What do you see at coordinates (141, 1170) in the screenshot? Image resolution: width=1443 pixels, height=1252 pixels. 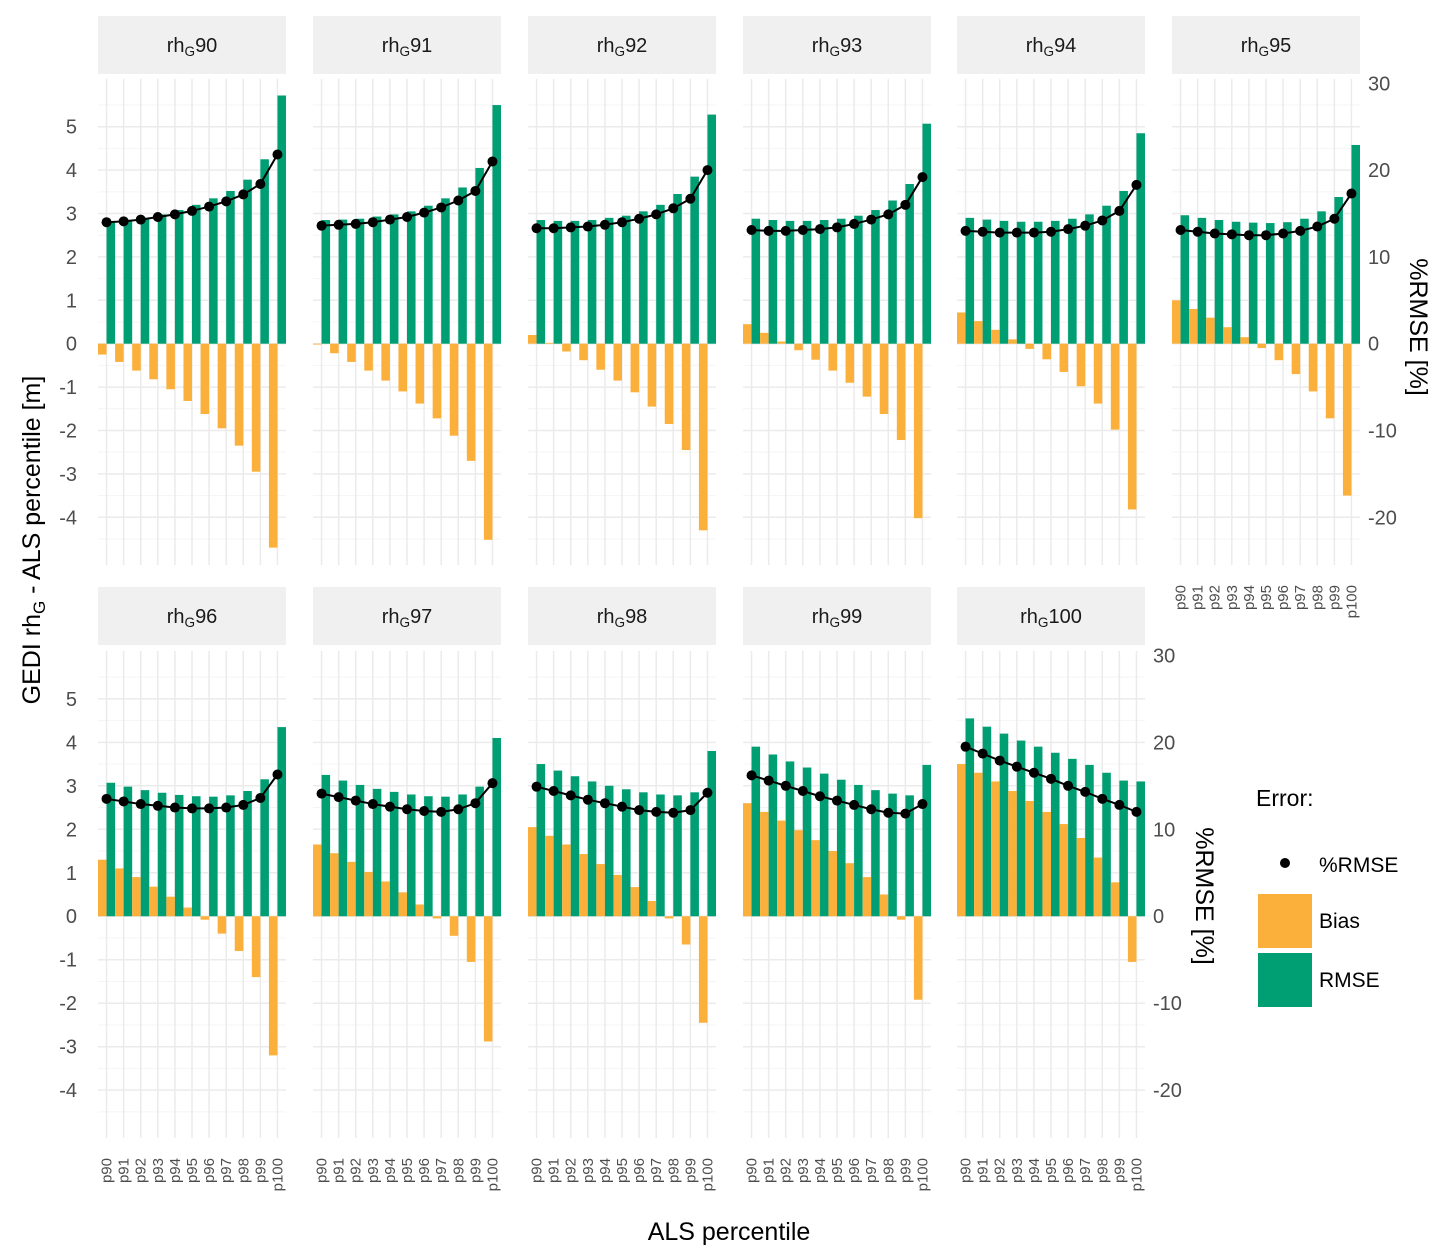 I see `x-tick-label: p92` at bounding box center [141, 1170].